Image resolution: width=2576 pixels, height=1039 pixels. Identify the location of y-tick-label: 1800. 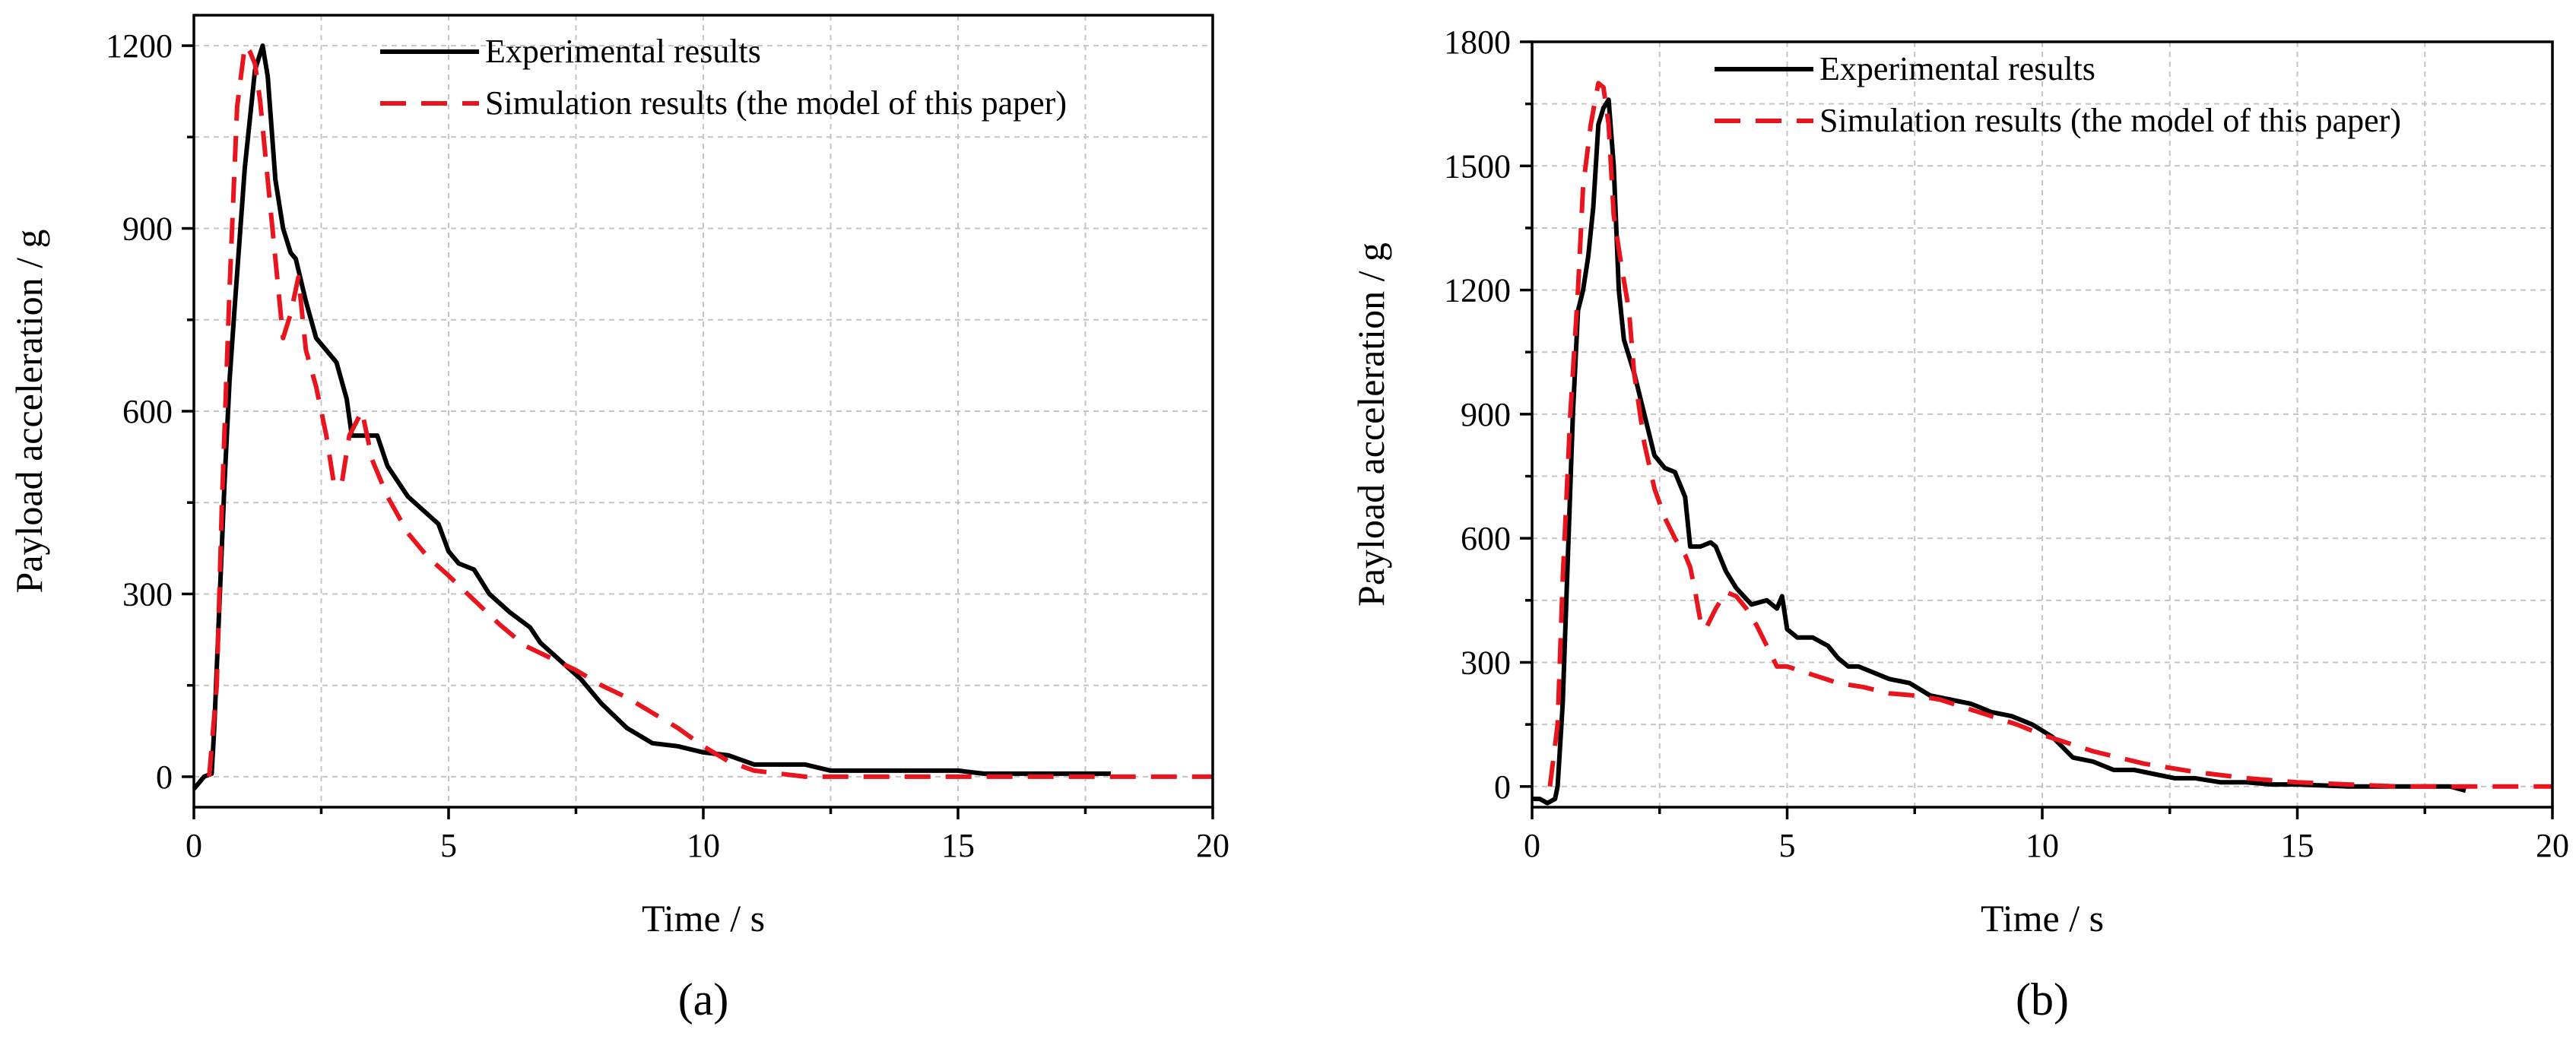
(1477, 42).